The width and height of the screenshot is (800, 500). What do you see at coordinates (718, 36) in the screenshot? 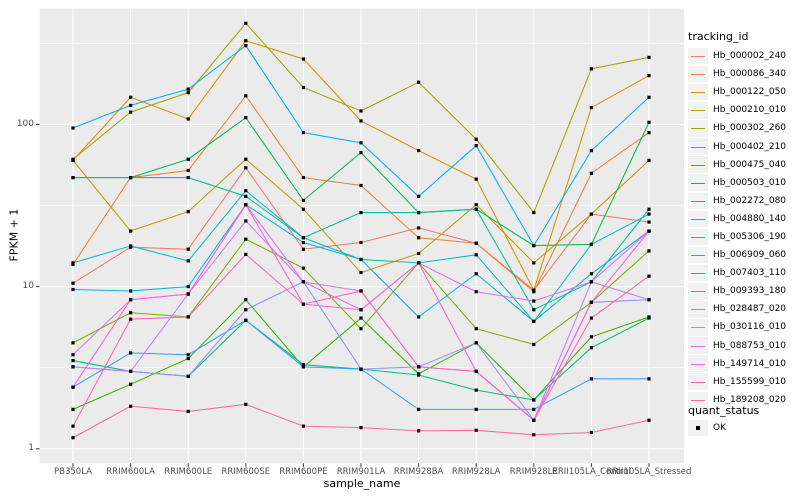
I see `legend-title-tracking-id: tracking_id` at bounding box center [718, 36].